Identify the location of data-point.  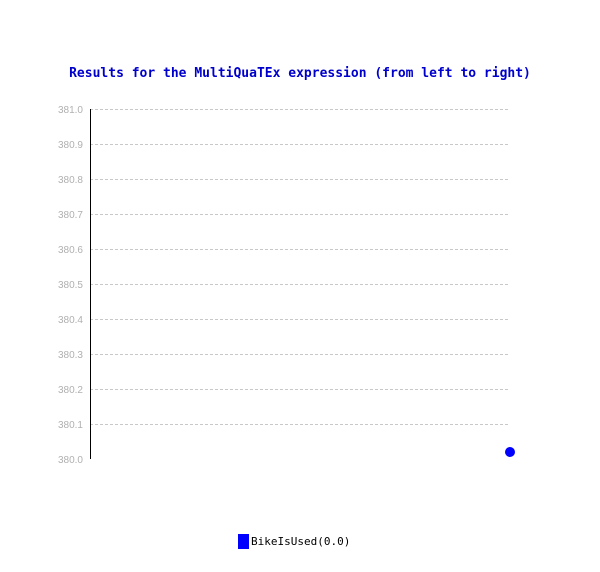
(510, 452).